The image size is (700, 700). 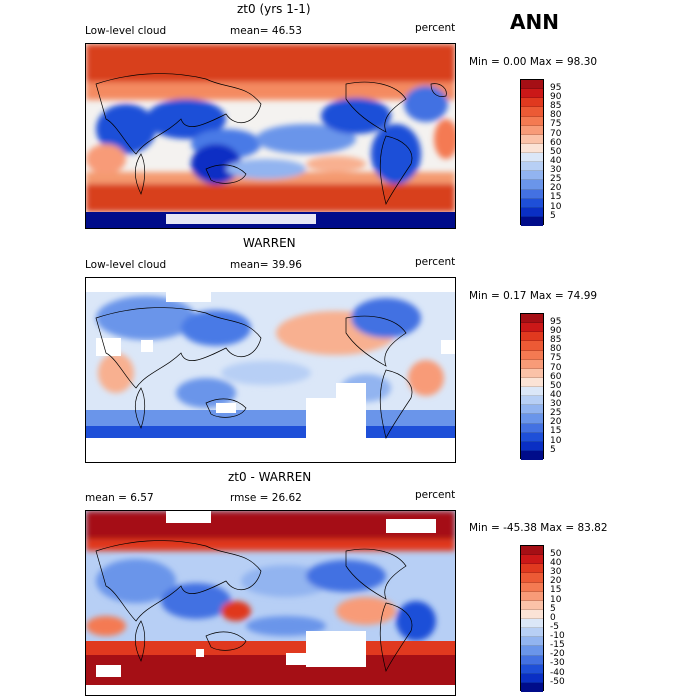 I want to click on colorbar-tick-label: -10, so click(x=557, y=636).